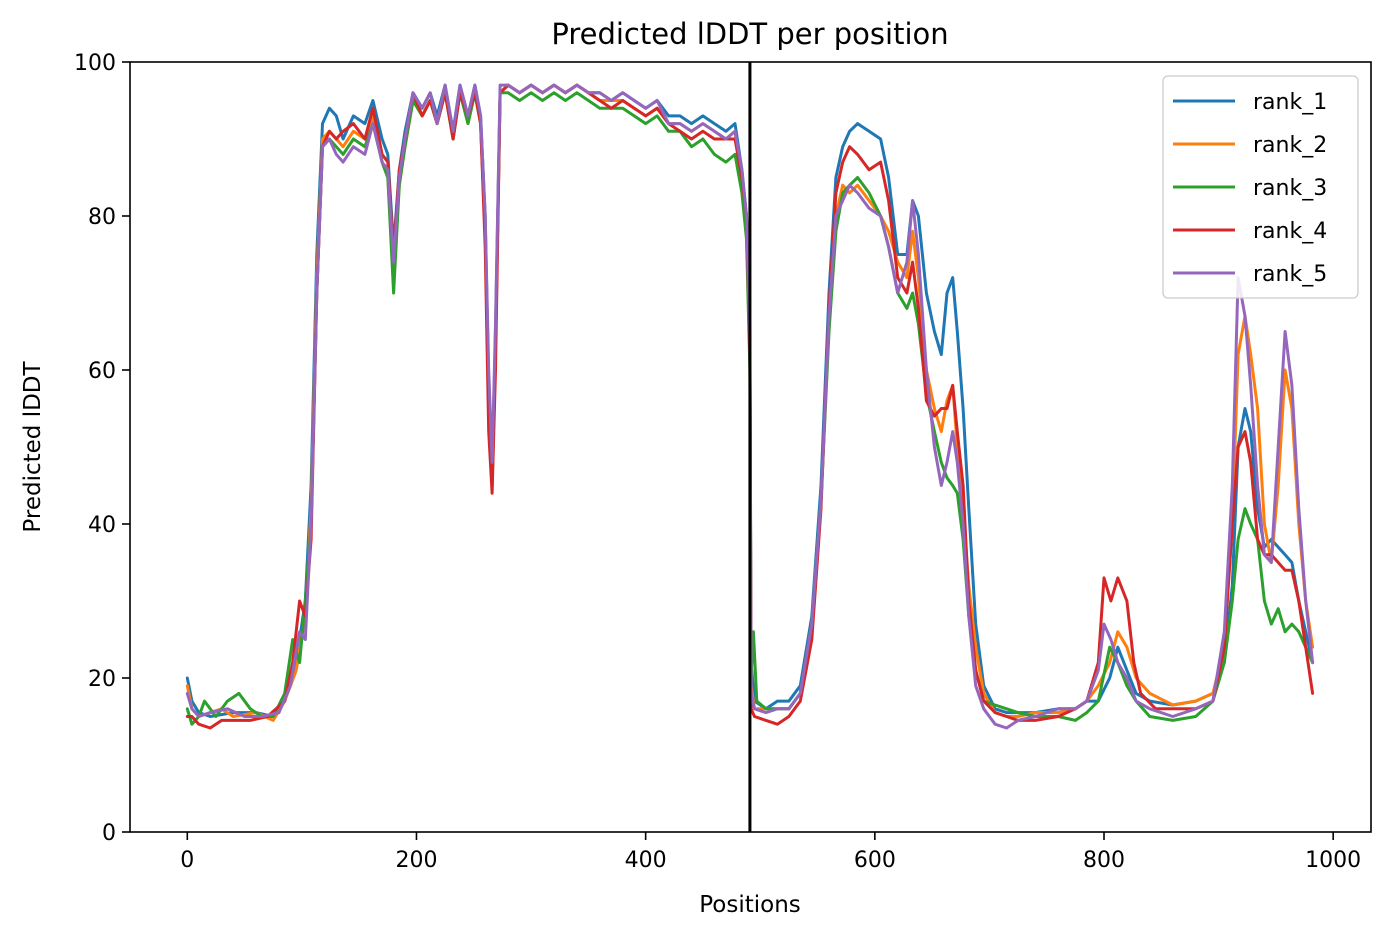 The image size is (1391, 939). I want to click on x-tick-label: 800, so click(1104, 860).